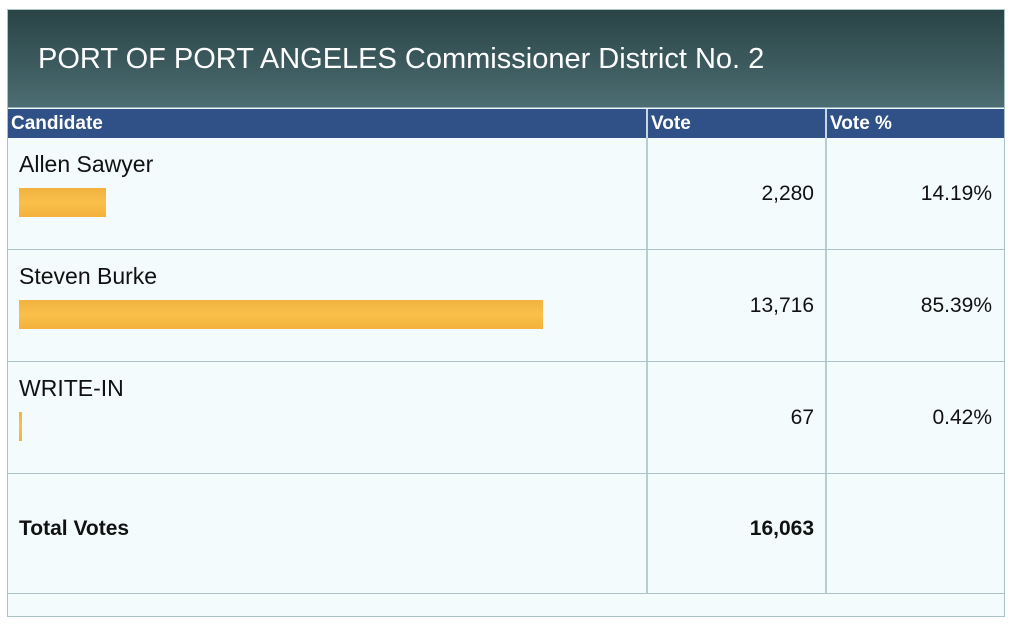 The image size is (1014, 630). What do you see at coordinates (956, 305) in the screenshot?
I see `vote-percent: 85.39%` at bounding box center [956, 305].